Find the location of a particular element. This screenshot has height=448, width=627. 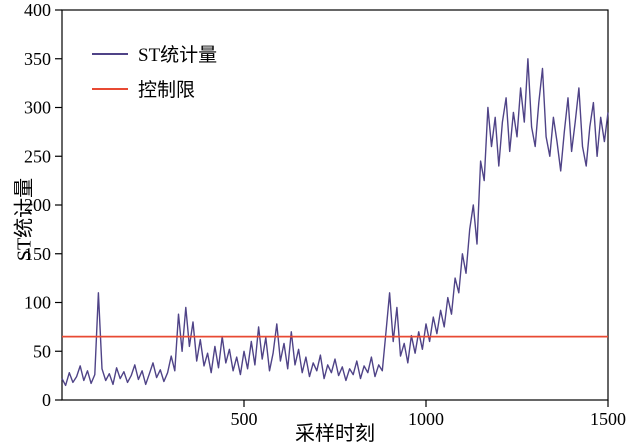

legend: ST统计量 控制限 is located at coordinates (154, 71).